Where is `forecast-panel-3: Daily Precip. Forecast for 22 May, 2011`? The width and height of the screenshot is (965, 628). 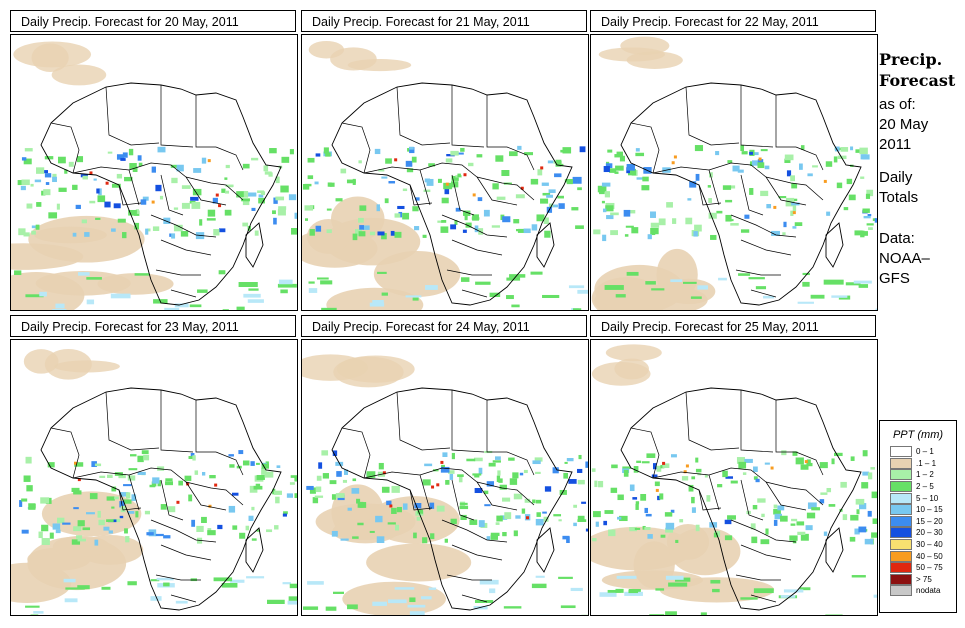 forecast-panel-3: Daily Precip. Forecast for 22 May, 2011 is located at coordinates (734, 160).